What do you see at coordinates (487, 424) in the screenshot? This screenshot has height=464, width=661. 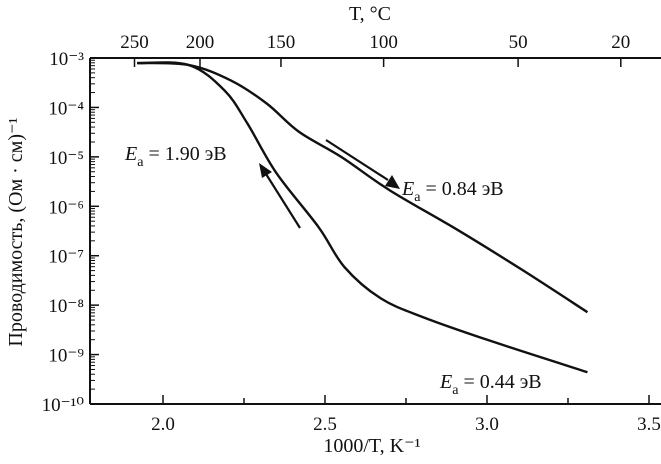 I see `x-tick-label: 3.0` at bounding box center [487, 424].